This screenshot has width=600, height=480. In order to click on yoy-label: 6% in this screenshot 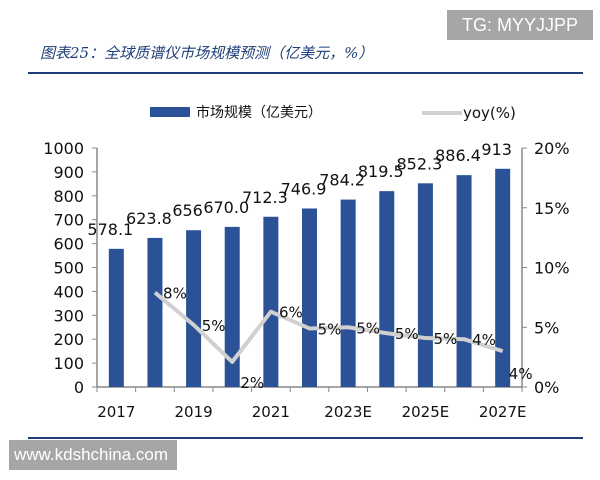, I will do `click(291, 313)`.